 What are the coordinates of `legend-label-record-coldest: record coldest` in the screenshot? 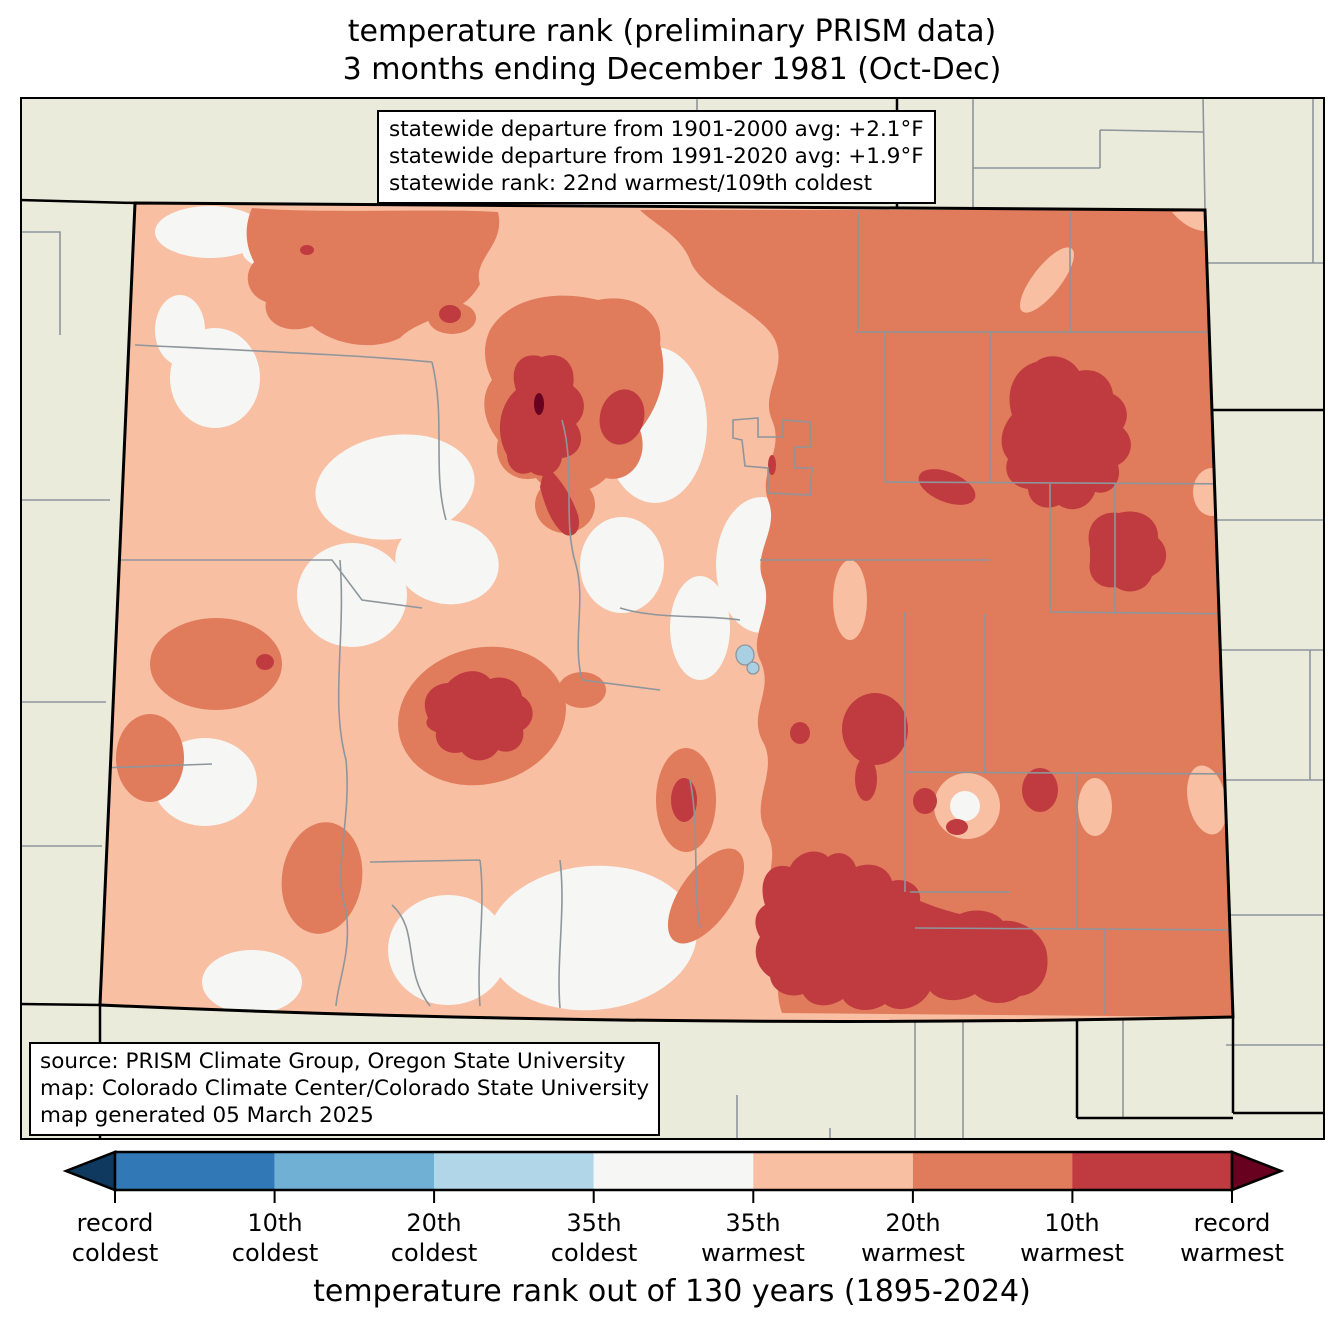 It's located at (115, 1238).